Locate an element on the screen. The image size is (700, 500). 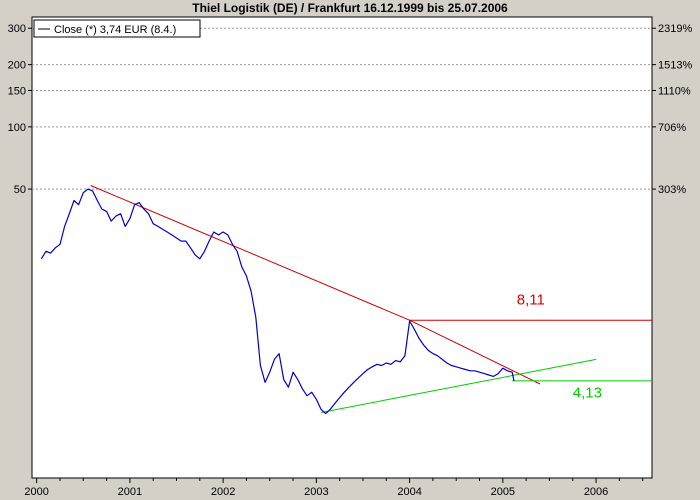
x-axis: 2000 2001 2002 2003 2004 2005 2006 is located at coordinates (334, 488).